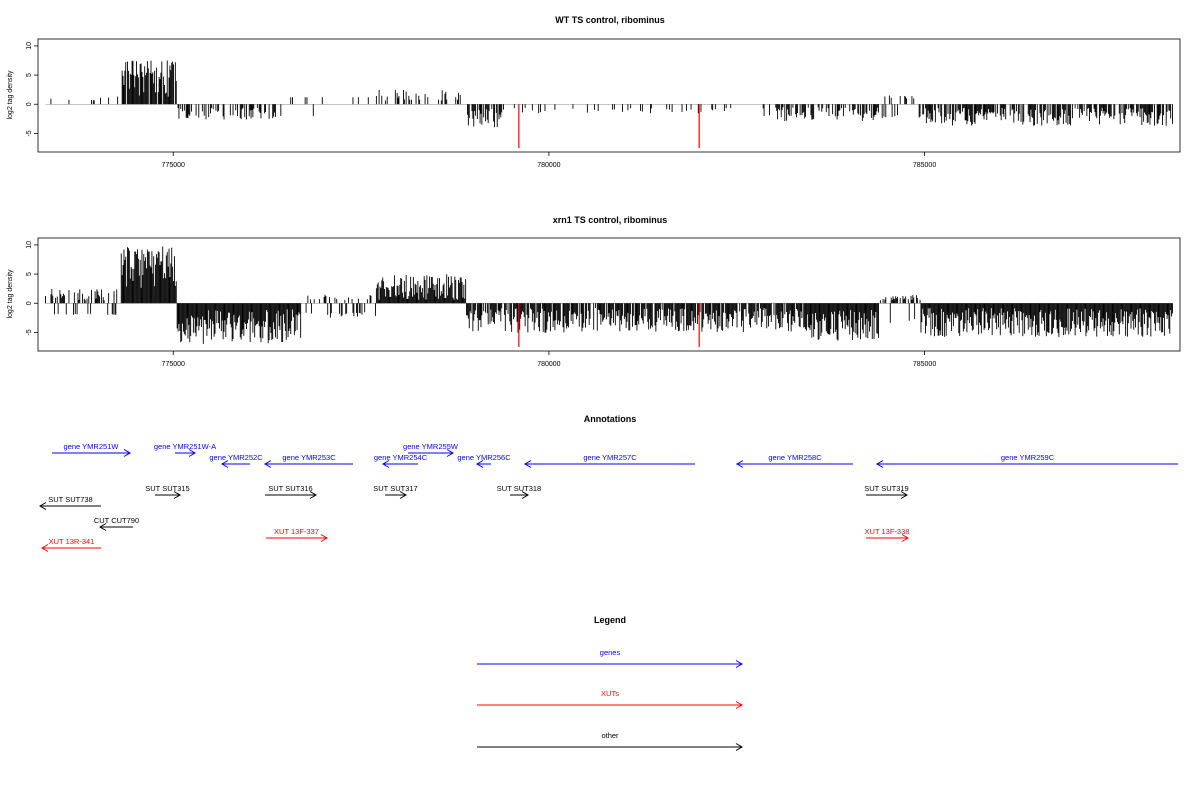 The width and height of the screenshot is (1200, 805). What do you see at coordinates (610, 658) in the screenshot?
I see `legend-item: genes` at bounding box center [610, 658].